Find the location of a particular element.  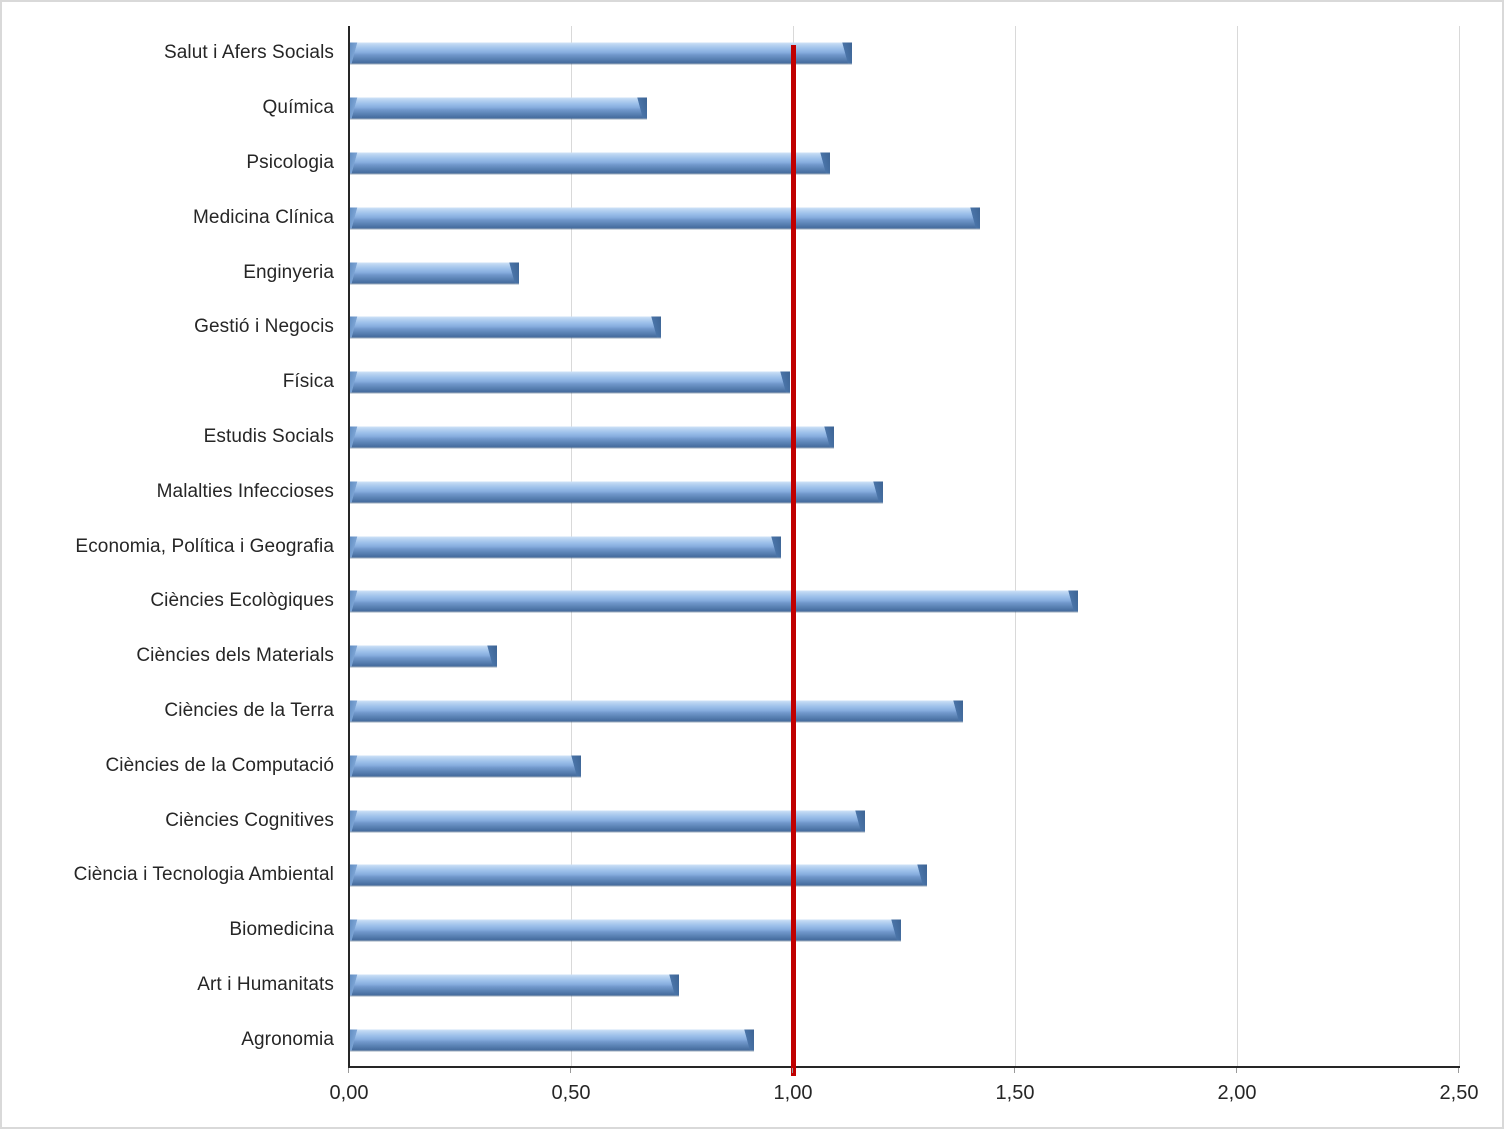

category-label: Art i Humanitats is located at coordinates (265, 984).